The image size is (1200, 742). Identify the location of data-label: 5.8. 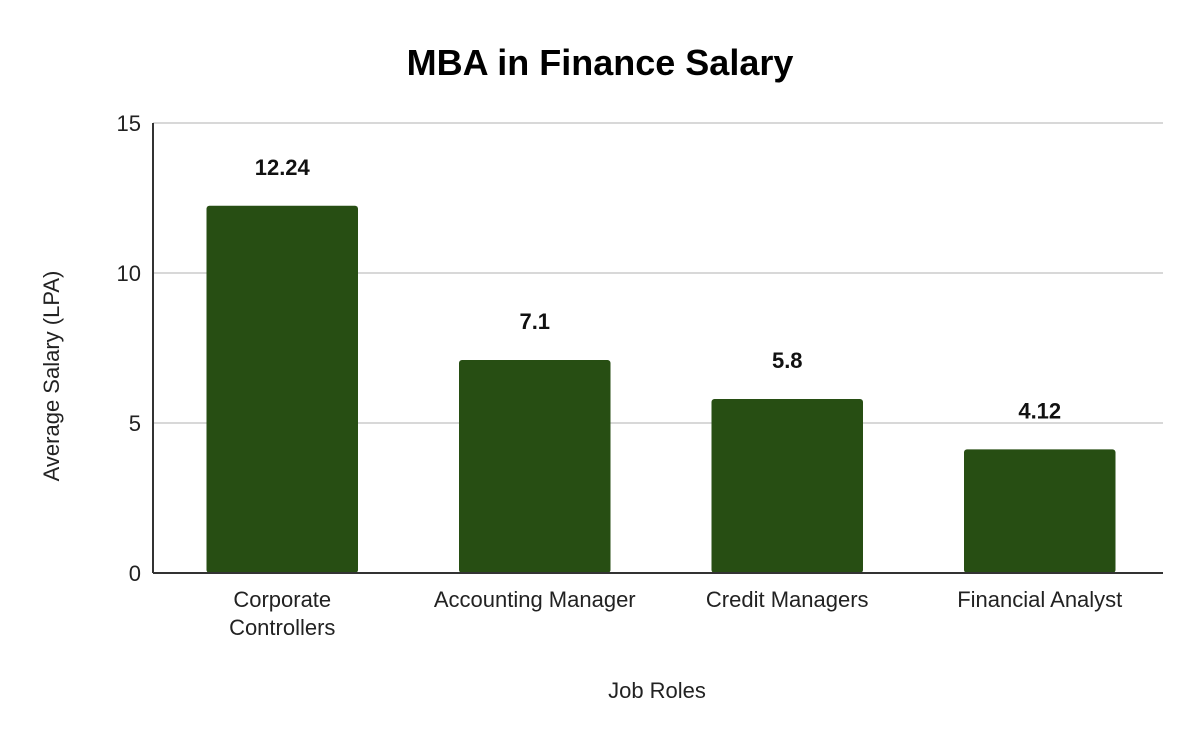
(787, 360).